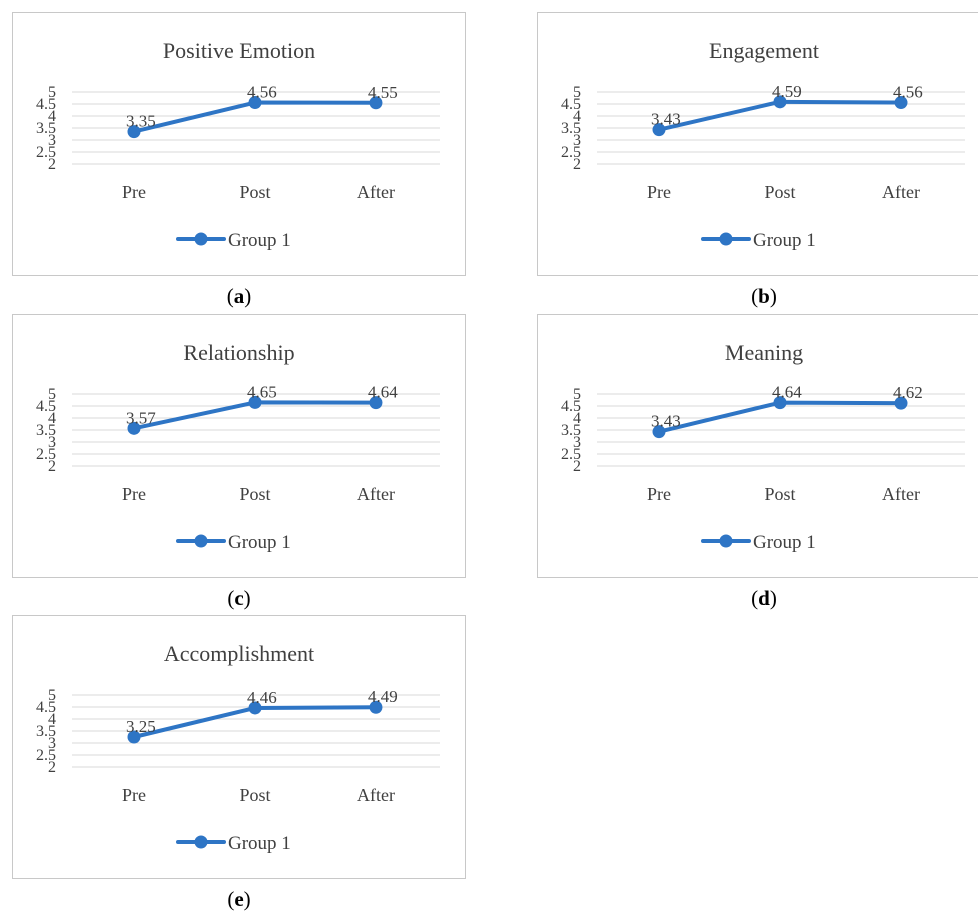  I want to click on caption-letter-e: e, so click(239, 899).